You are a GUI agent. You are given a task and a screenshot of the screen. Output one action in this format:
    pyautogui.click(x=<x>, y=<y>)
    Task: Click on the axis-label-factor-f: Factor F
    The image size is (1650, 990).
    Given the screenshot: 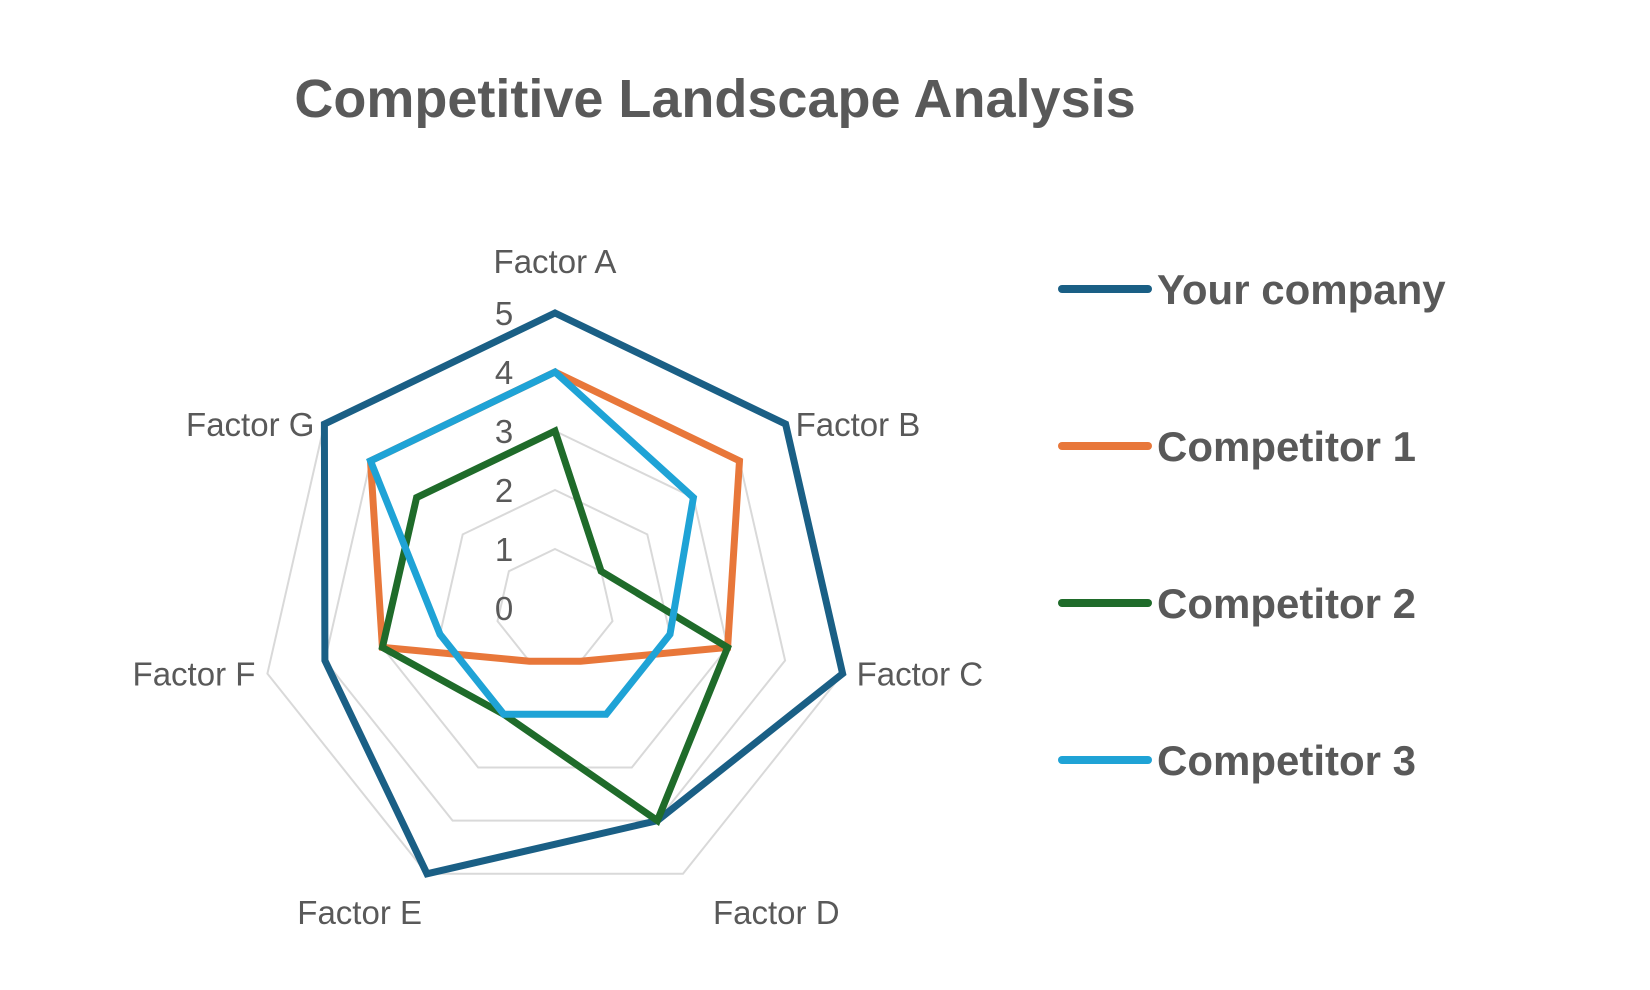 What is the action you would take?
    pyautogui.click(x=194, y=674)
    